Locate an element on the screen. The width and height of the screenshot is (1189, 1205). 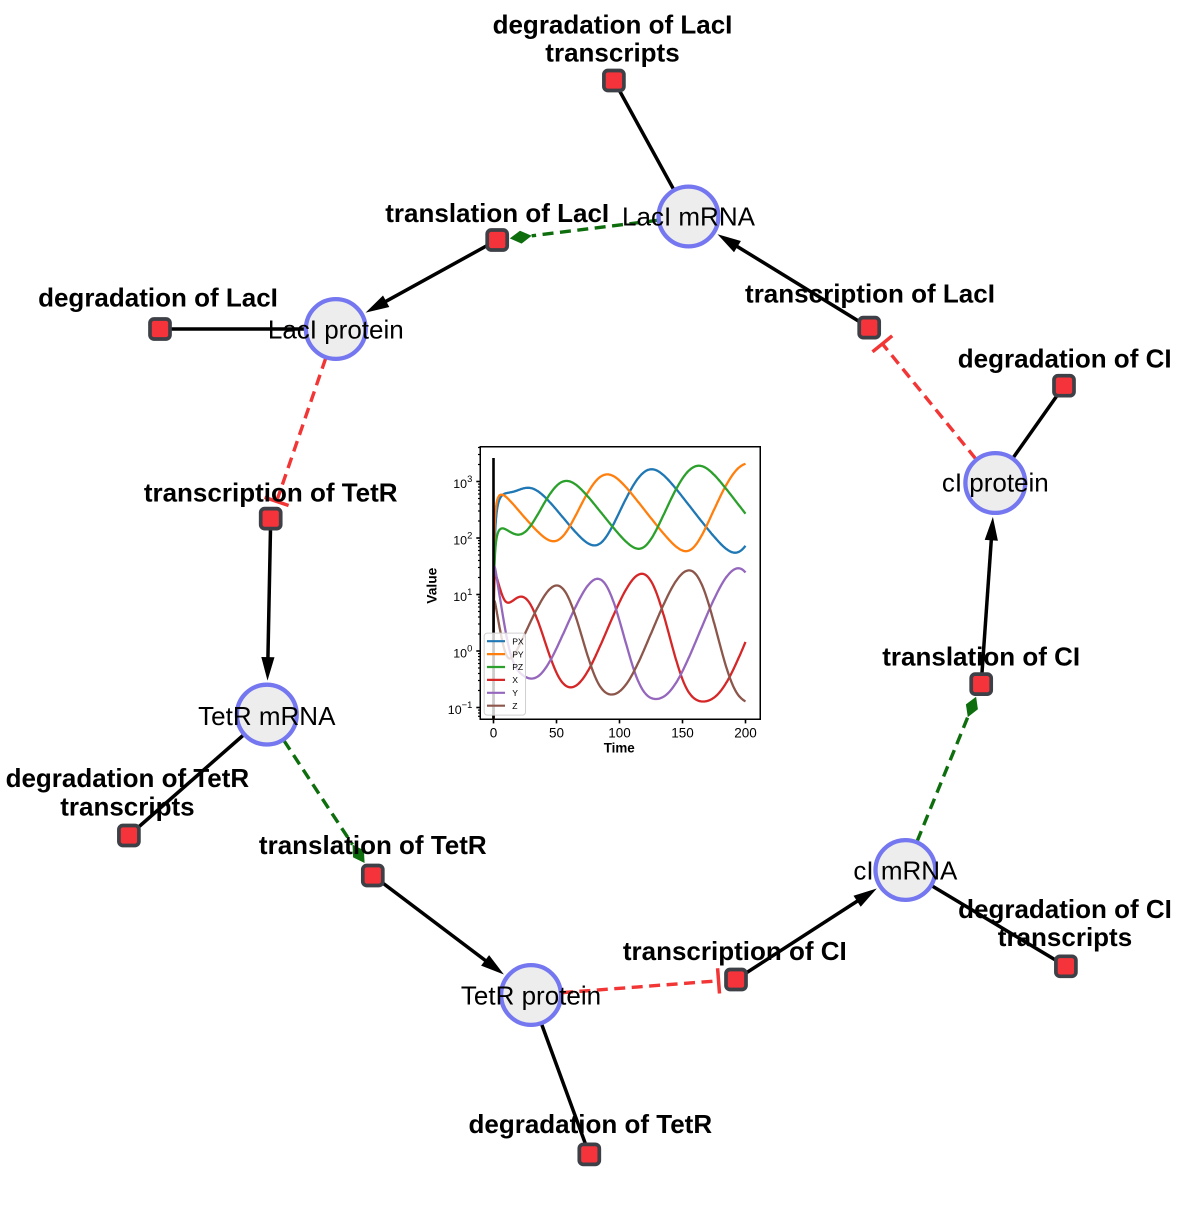
svg-text: 100 is located at coordinates (619, 733).